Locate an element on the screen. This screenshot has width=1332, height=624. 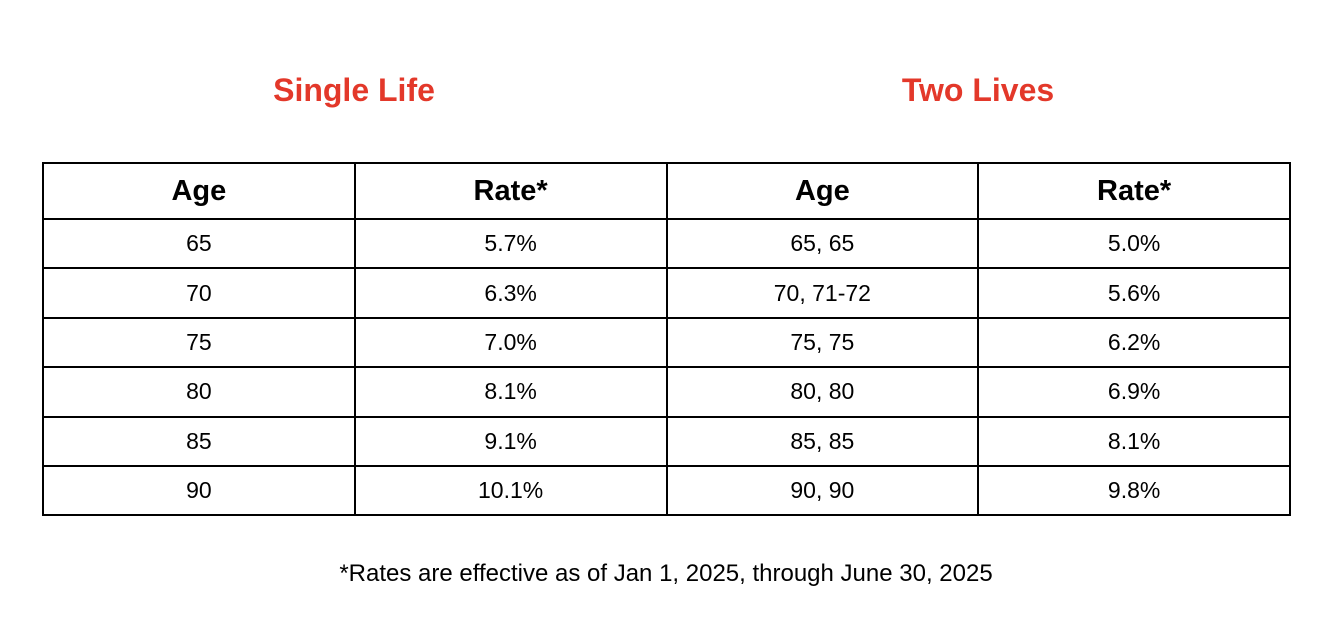
table-row: 90 10.1% 90, 90 9.8% is located at coordinates (666, 490).